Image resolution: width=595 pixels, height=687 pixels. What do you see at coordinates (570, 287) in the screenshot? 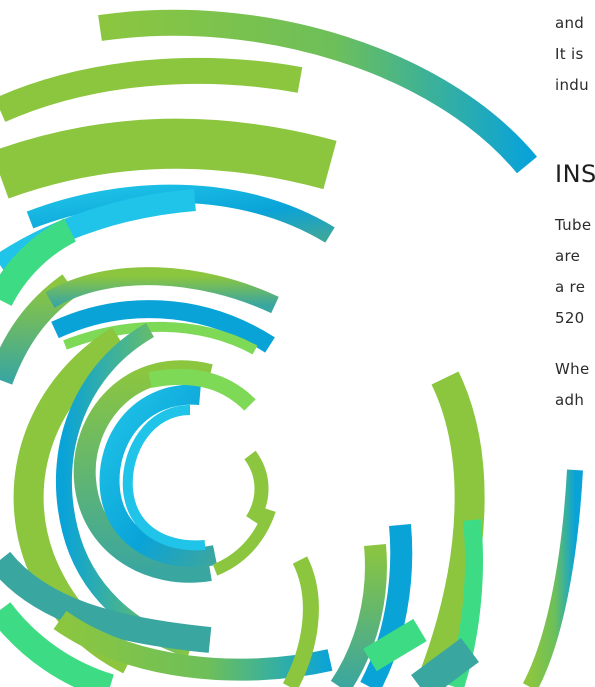
I see `paragraph-2-line-3: a re` at bounding box center [570, 287].